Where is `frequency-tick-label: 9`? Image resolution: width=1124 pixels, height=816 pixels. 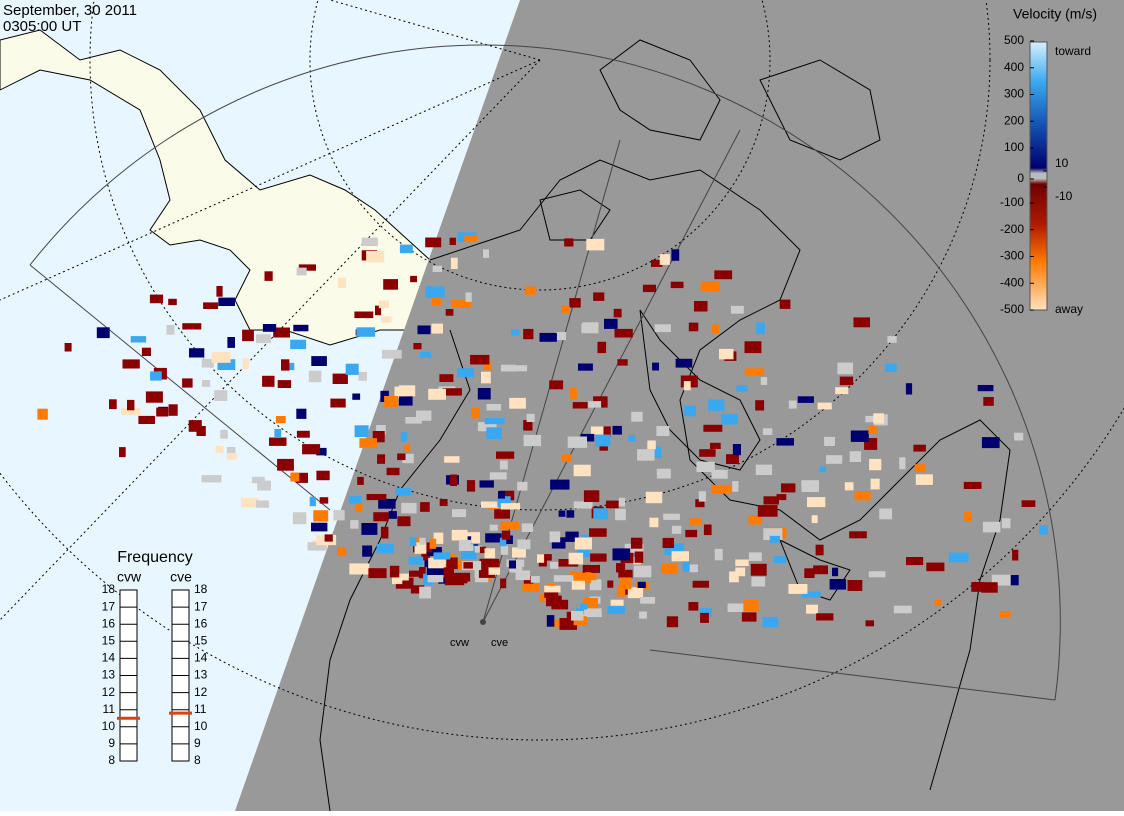
frequency-tick-label: 9 is located at coordinates (197, 743).